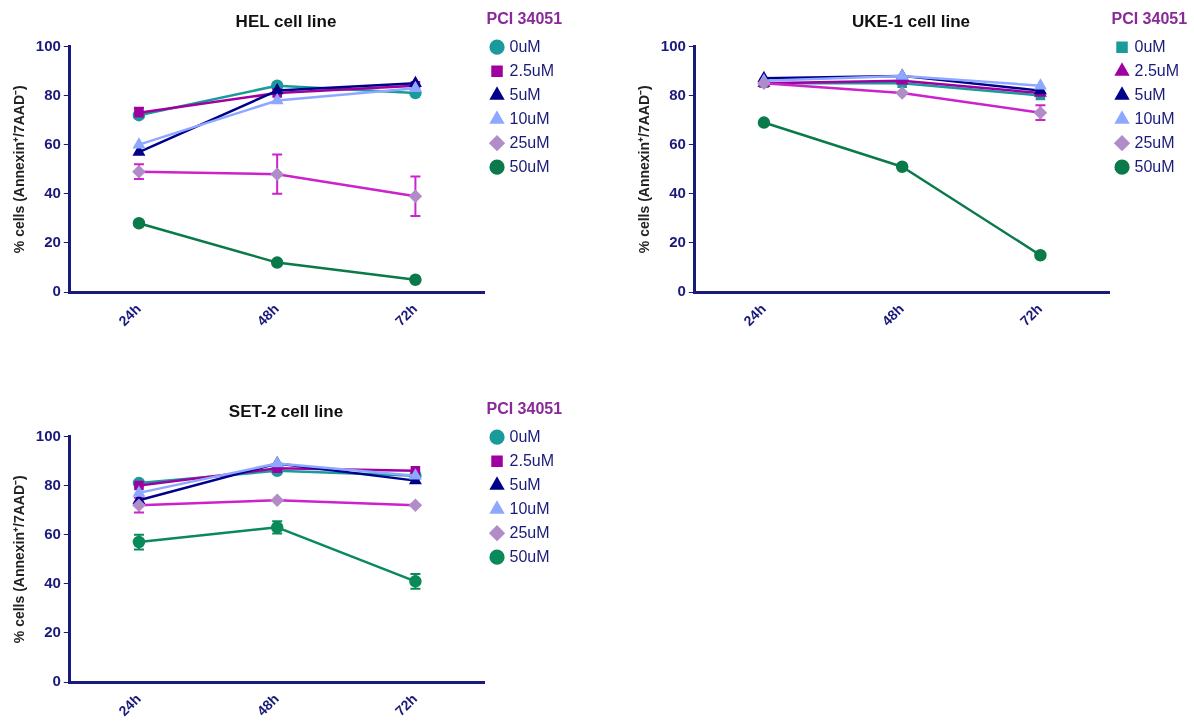 Image resolution: width=1194 pixels, height=728 pixels. What do you see at coordinates (286, 21) in the screenshot?
I see `chart-title: HEL cell line` at bounding box center [286, 21].